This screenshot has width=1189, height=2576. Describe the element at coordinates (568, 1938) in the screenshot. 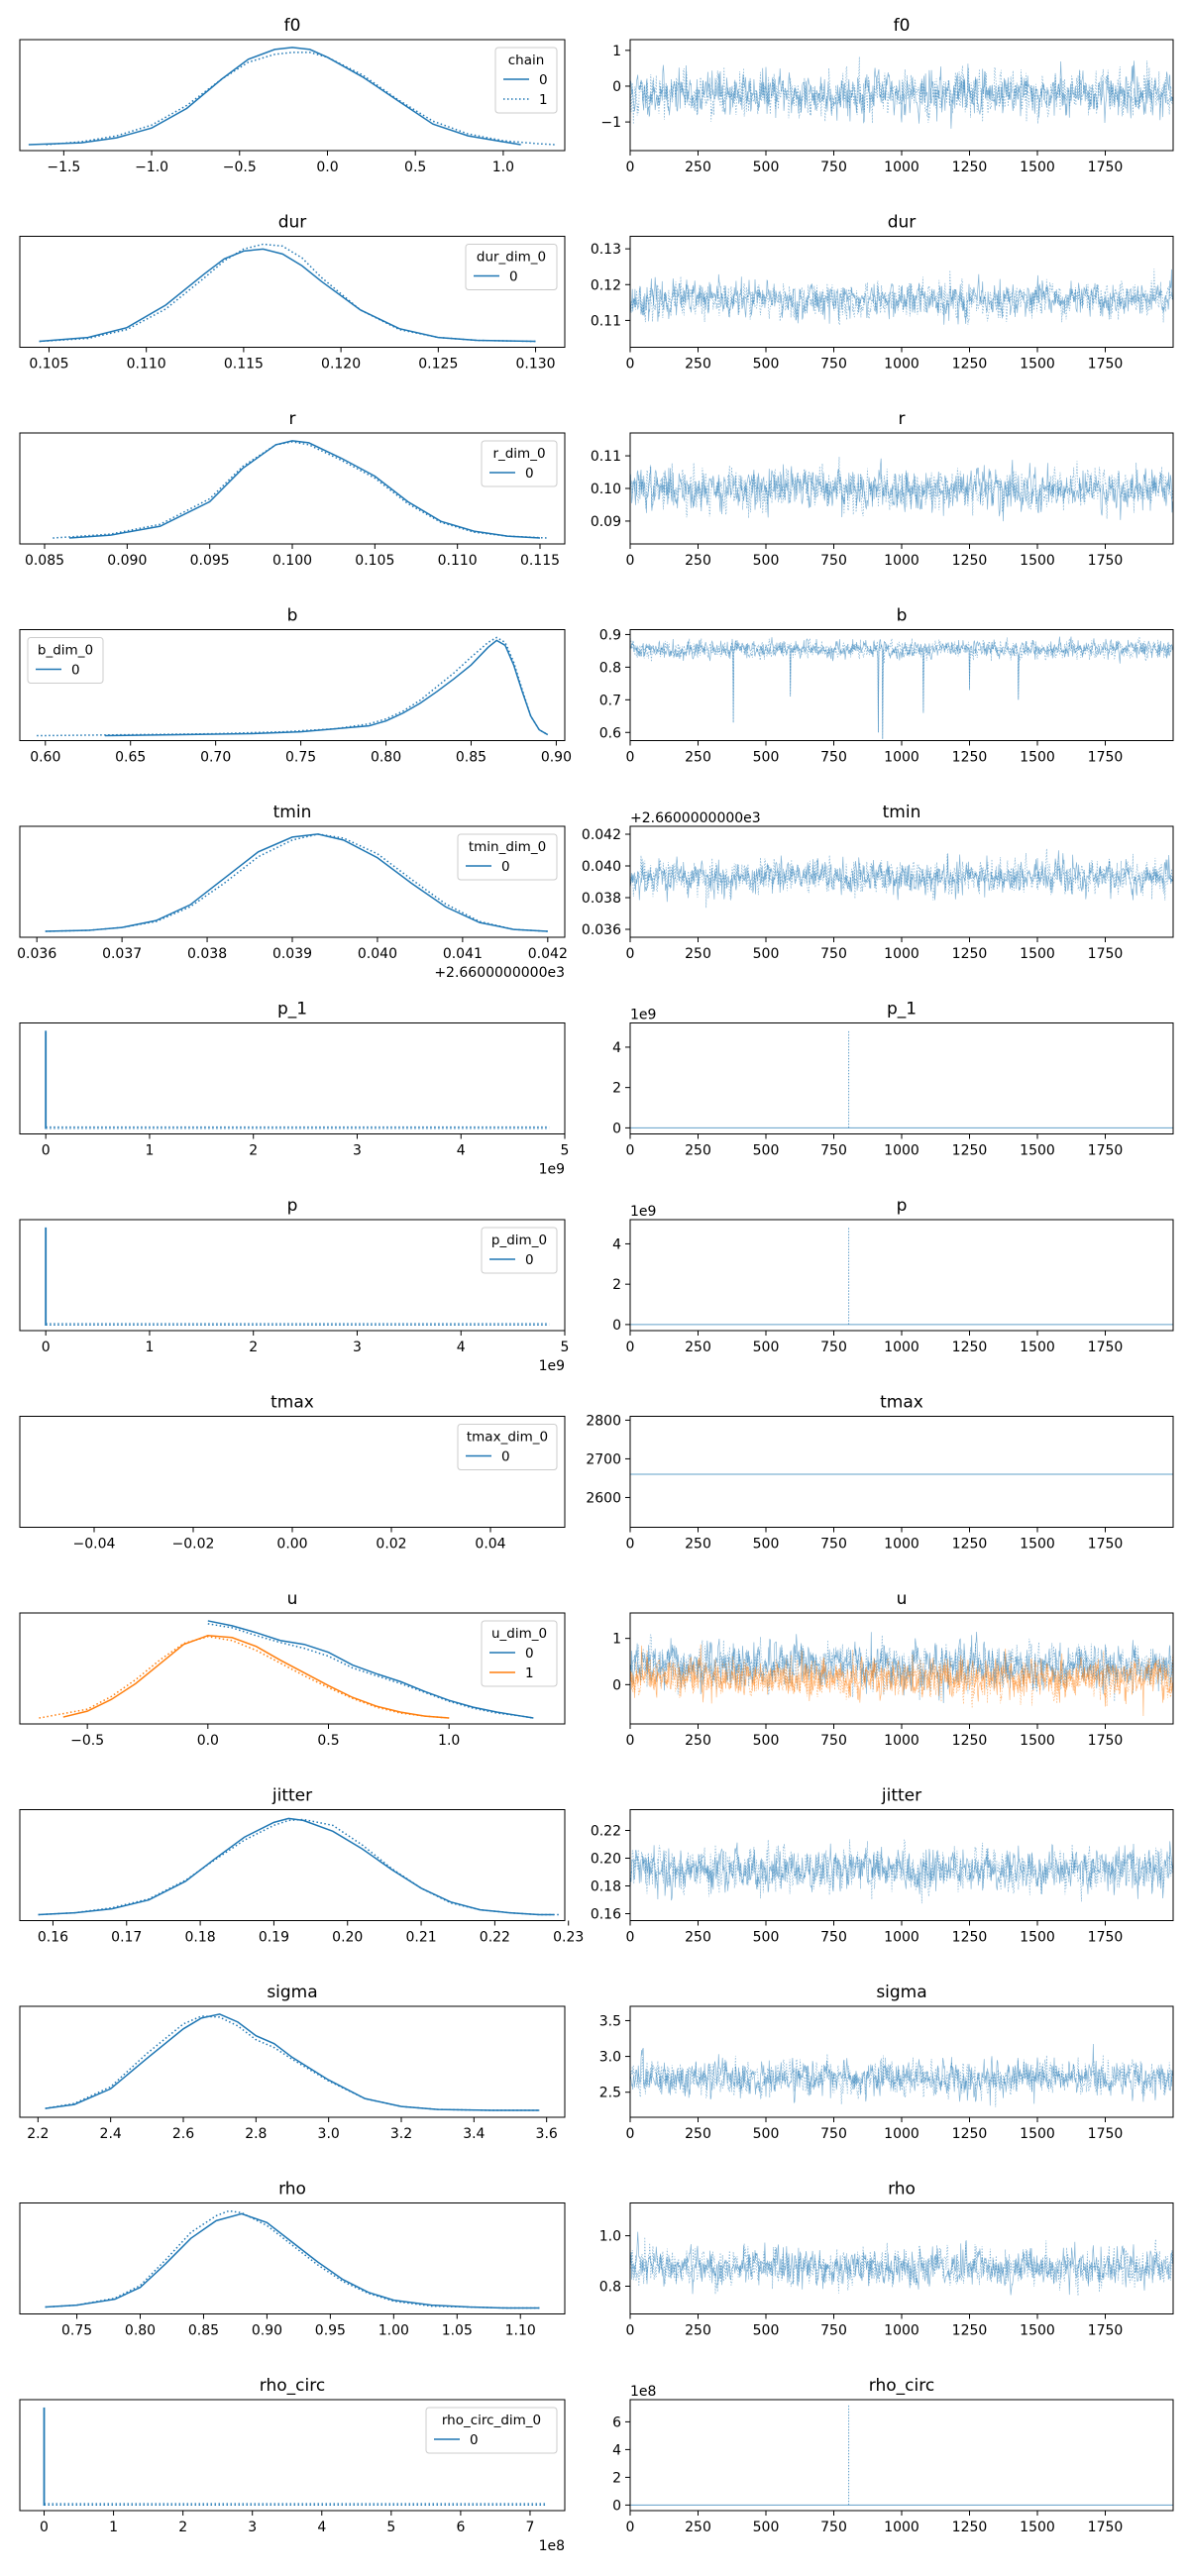

I see `x-tick-label: 0.23` at that location.